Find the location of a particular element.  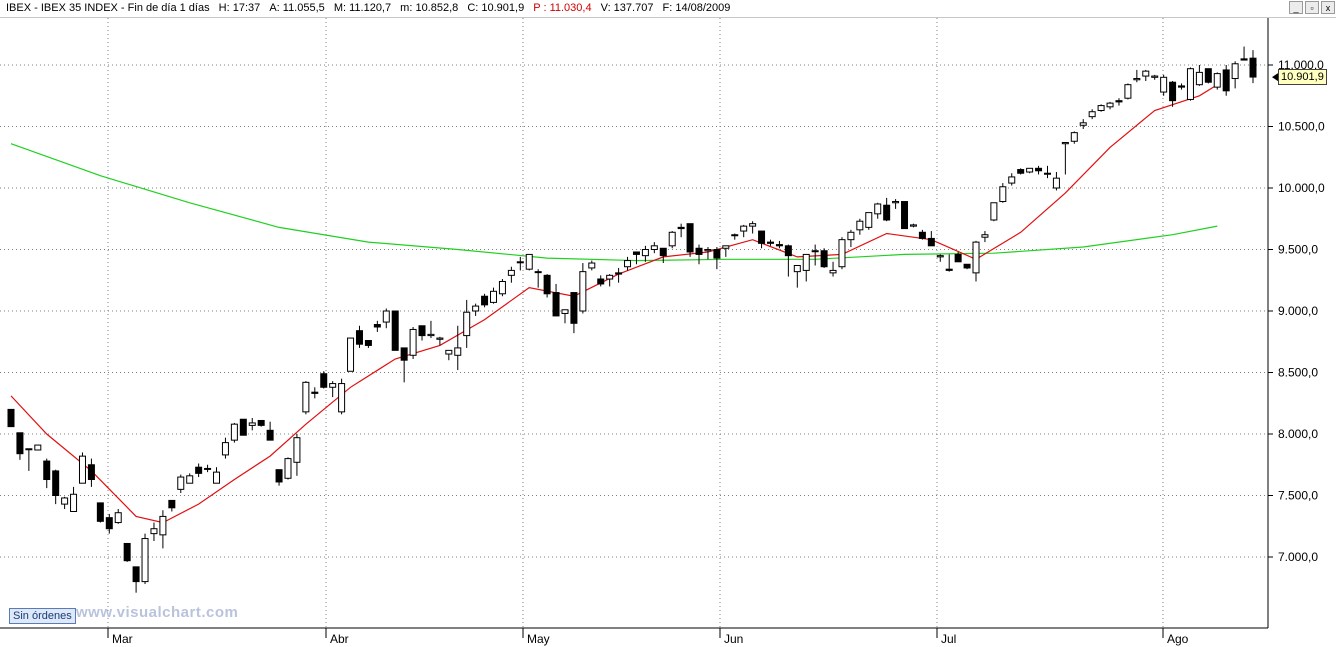

orders-badge: Sin órdenes is located at coordinates (42, 616).